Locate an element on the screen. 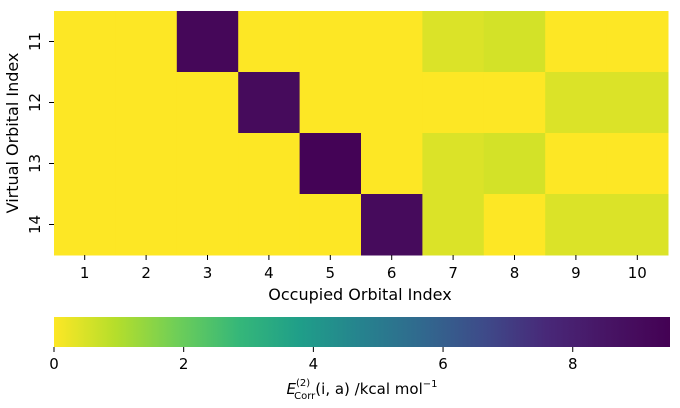 The height and width of the screenshot is (408, 680). y-tick-label: 13 is located at coordinates (35, 163).